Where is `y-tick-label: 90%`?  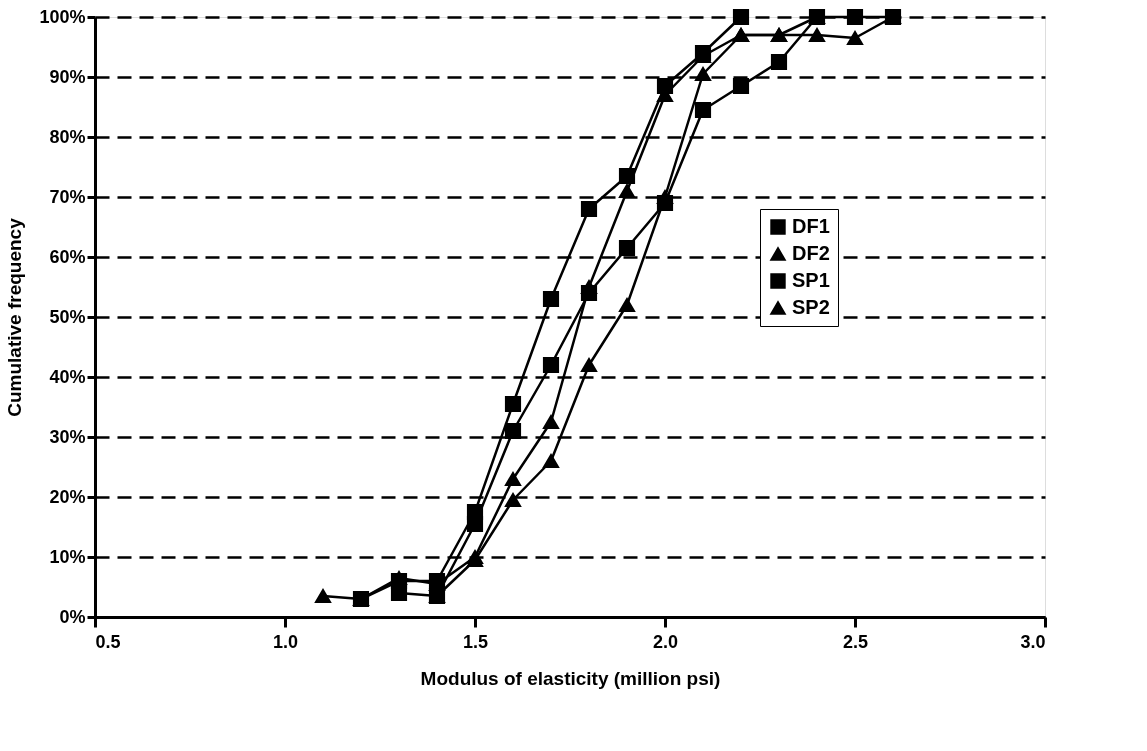
y-tick-label: 90% is located at coordinates (67, 76).